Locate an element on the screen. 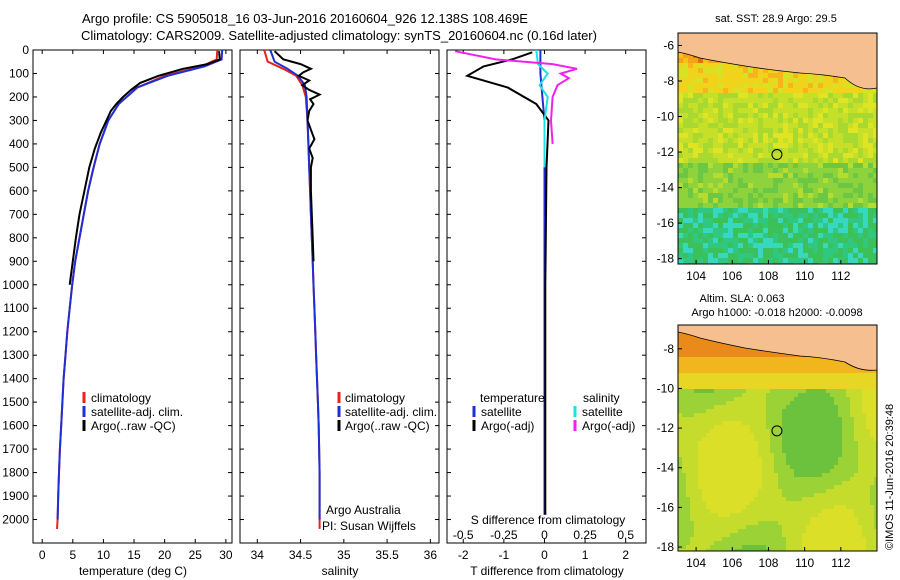  y-tick-label: 0 is located at coordinates (25, 50).